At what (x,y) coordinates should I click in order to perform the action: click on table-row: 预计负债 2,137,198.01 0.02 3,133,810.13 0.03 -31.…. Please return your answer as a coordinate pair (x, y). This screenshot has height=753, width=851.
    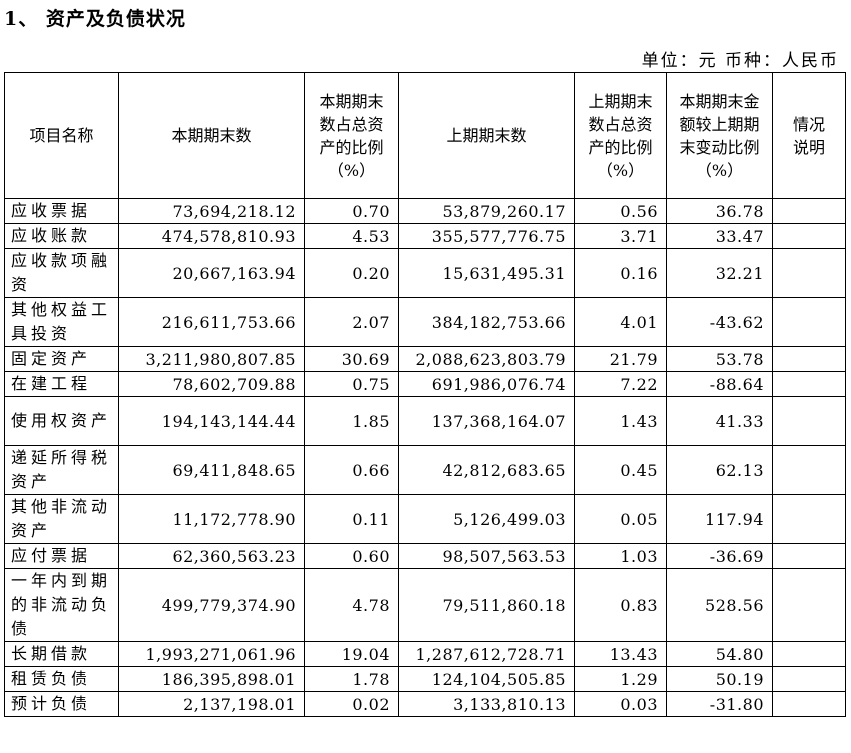
    Looking at the image, I should click on (425, 704).